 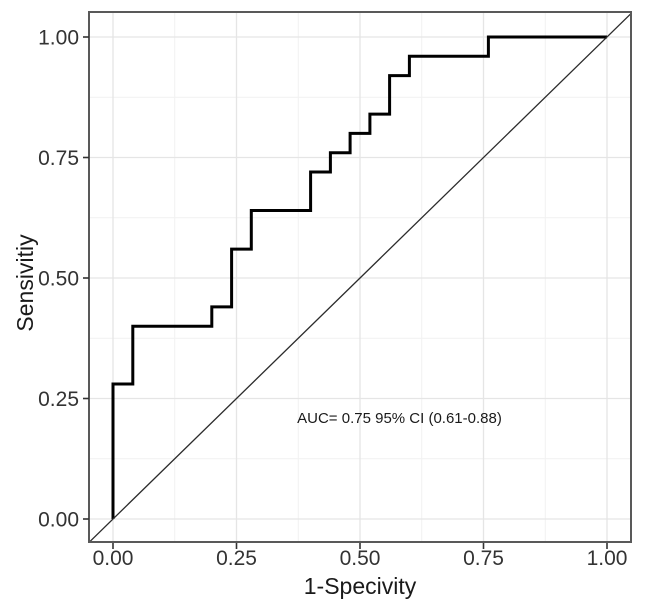 I want to click on y-axis-title: Sensivitiy, so click(x=25, y=283).